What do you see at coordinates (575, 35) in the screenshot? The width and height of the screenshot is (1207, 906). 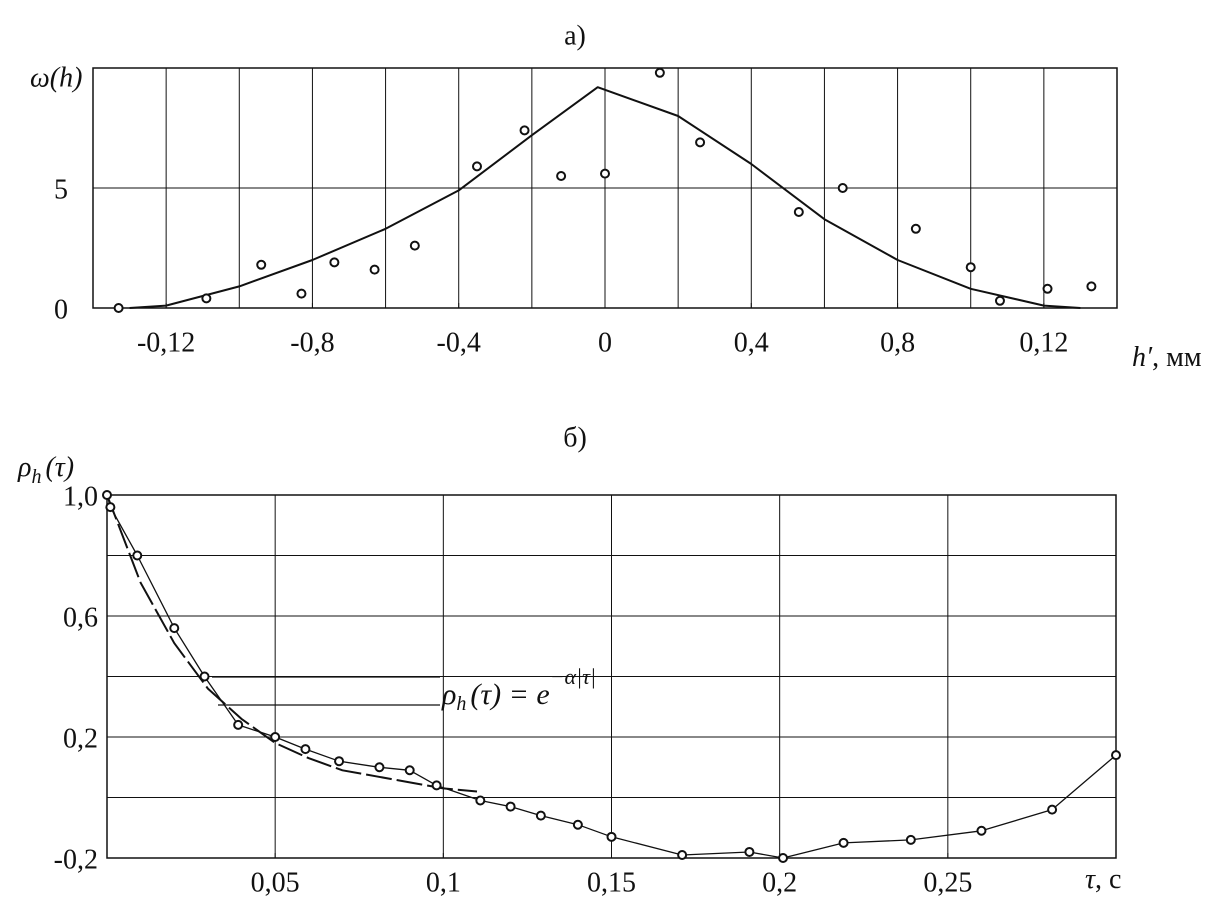 I see `chart-title: а)` at bounding box center [575, 35].